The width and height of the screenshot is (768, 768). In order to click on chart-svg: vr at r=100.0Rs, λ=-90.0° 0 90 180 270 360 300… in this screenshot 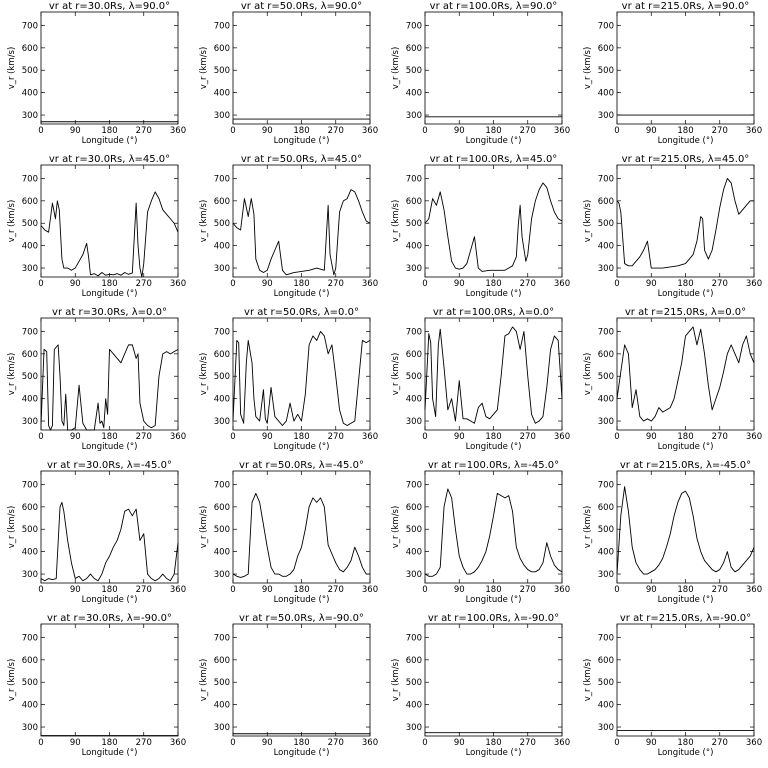, I will do `click(480, 685)`.